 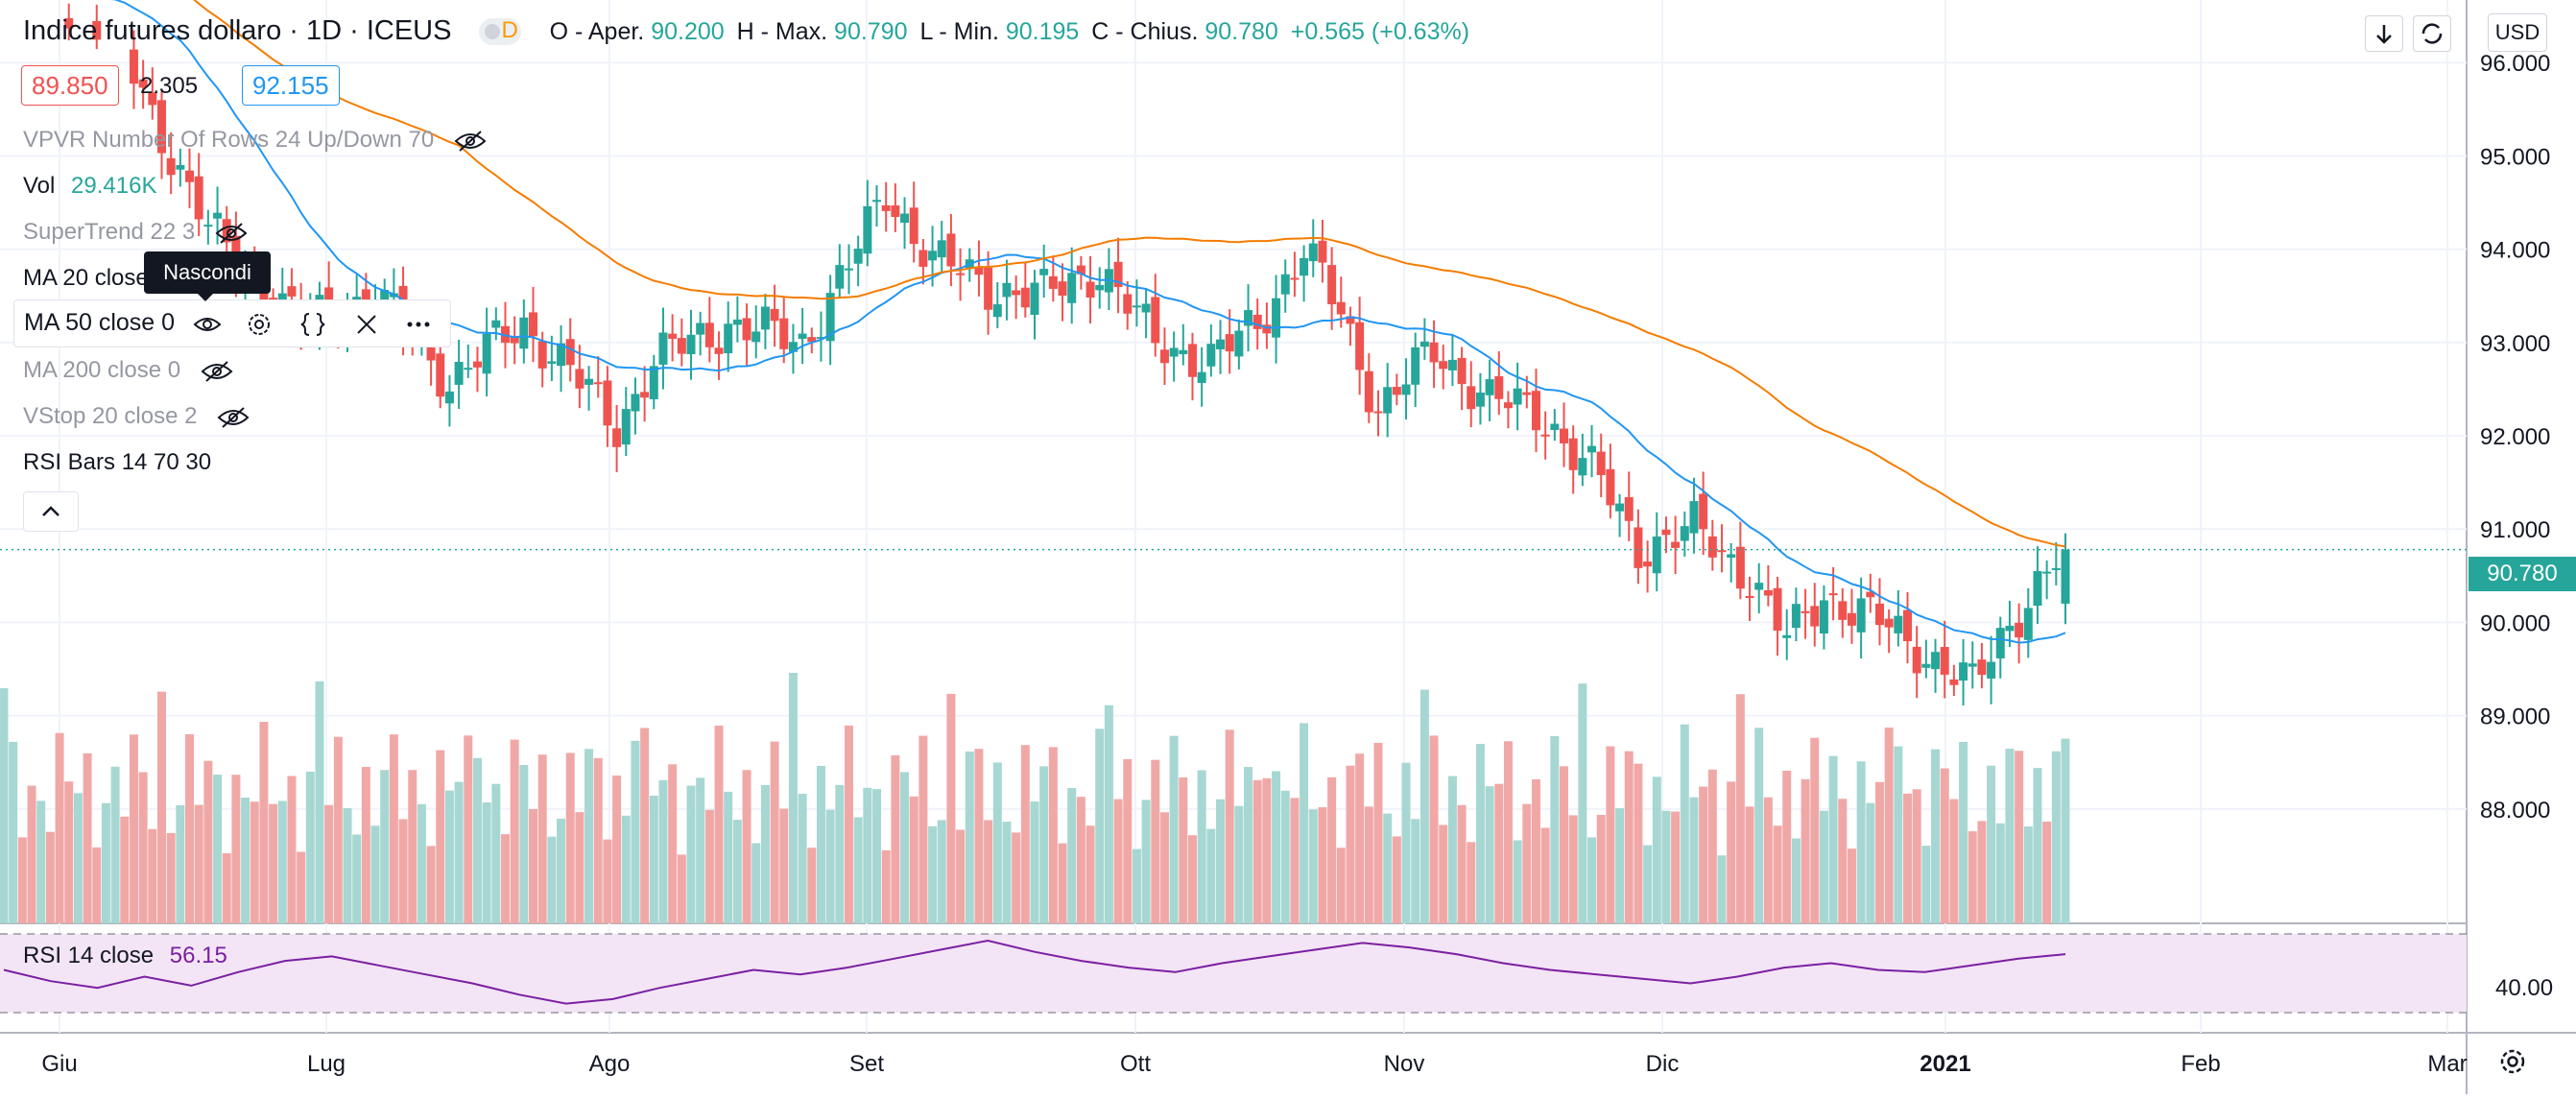 What do you see at coordinates (291, 85) in the screenshot?
I see `buy-price-button: 92.155` at bounding box center [291, 85].